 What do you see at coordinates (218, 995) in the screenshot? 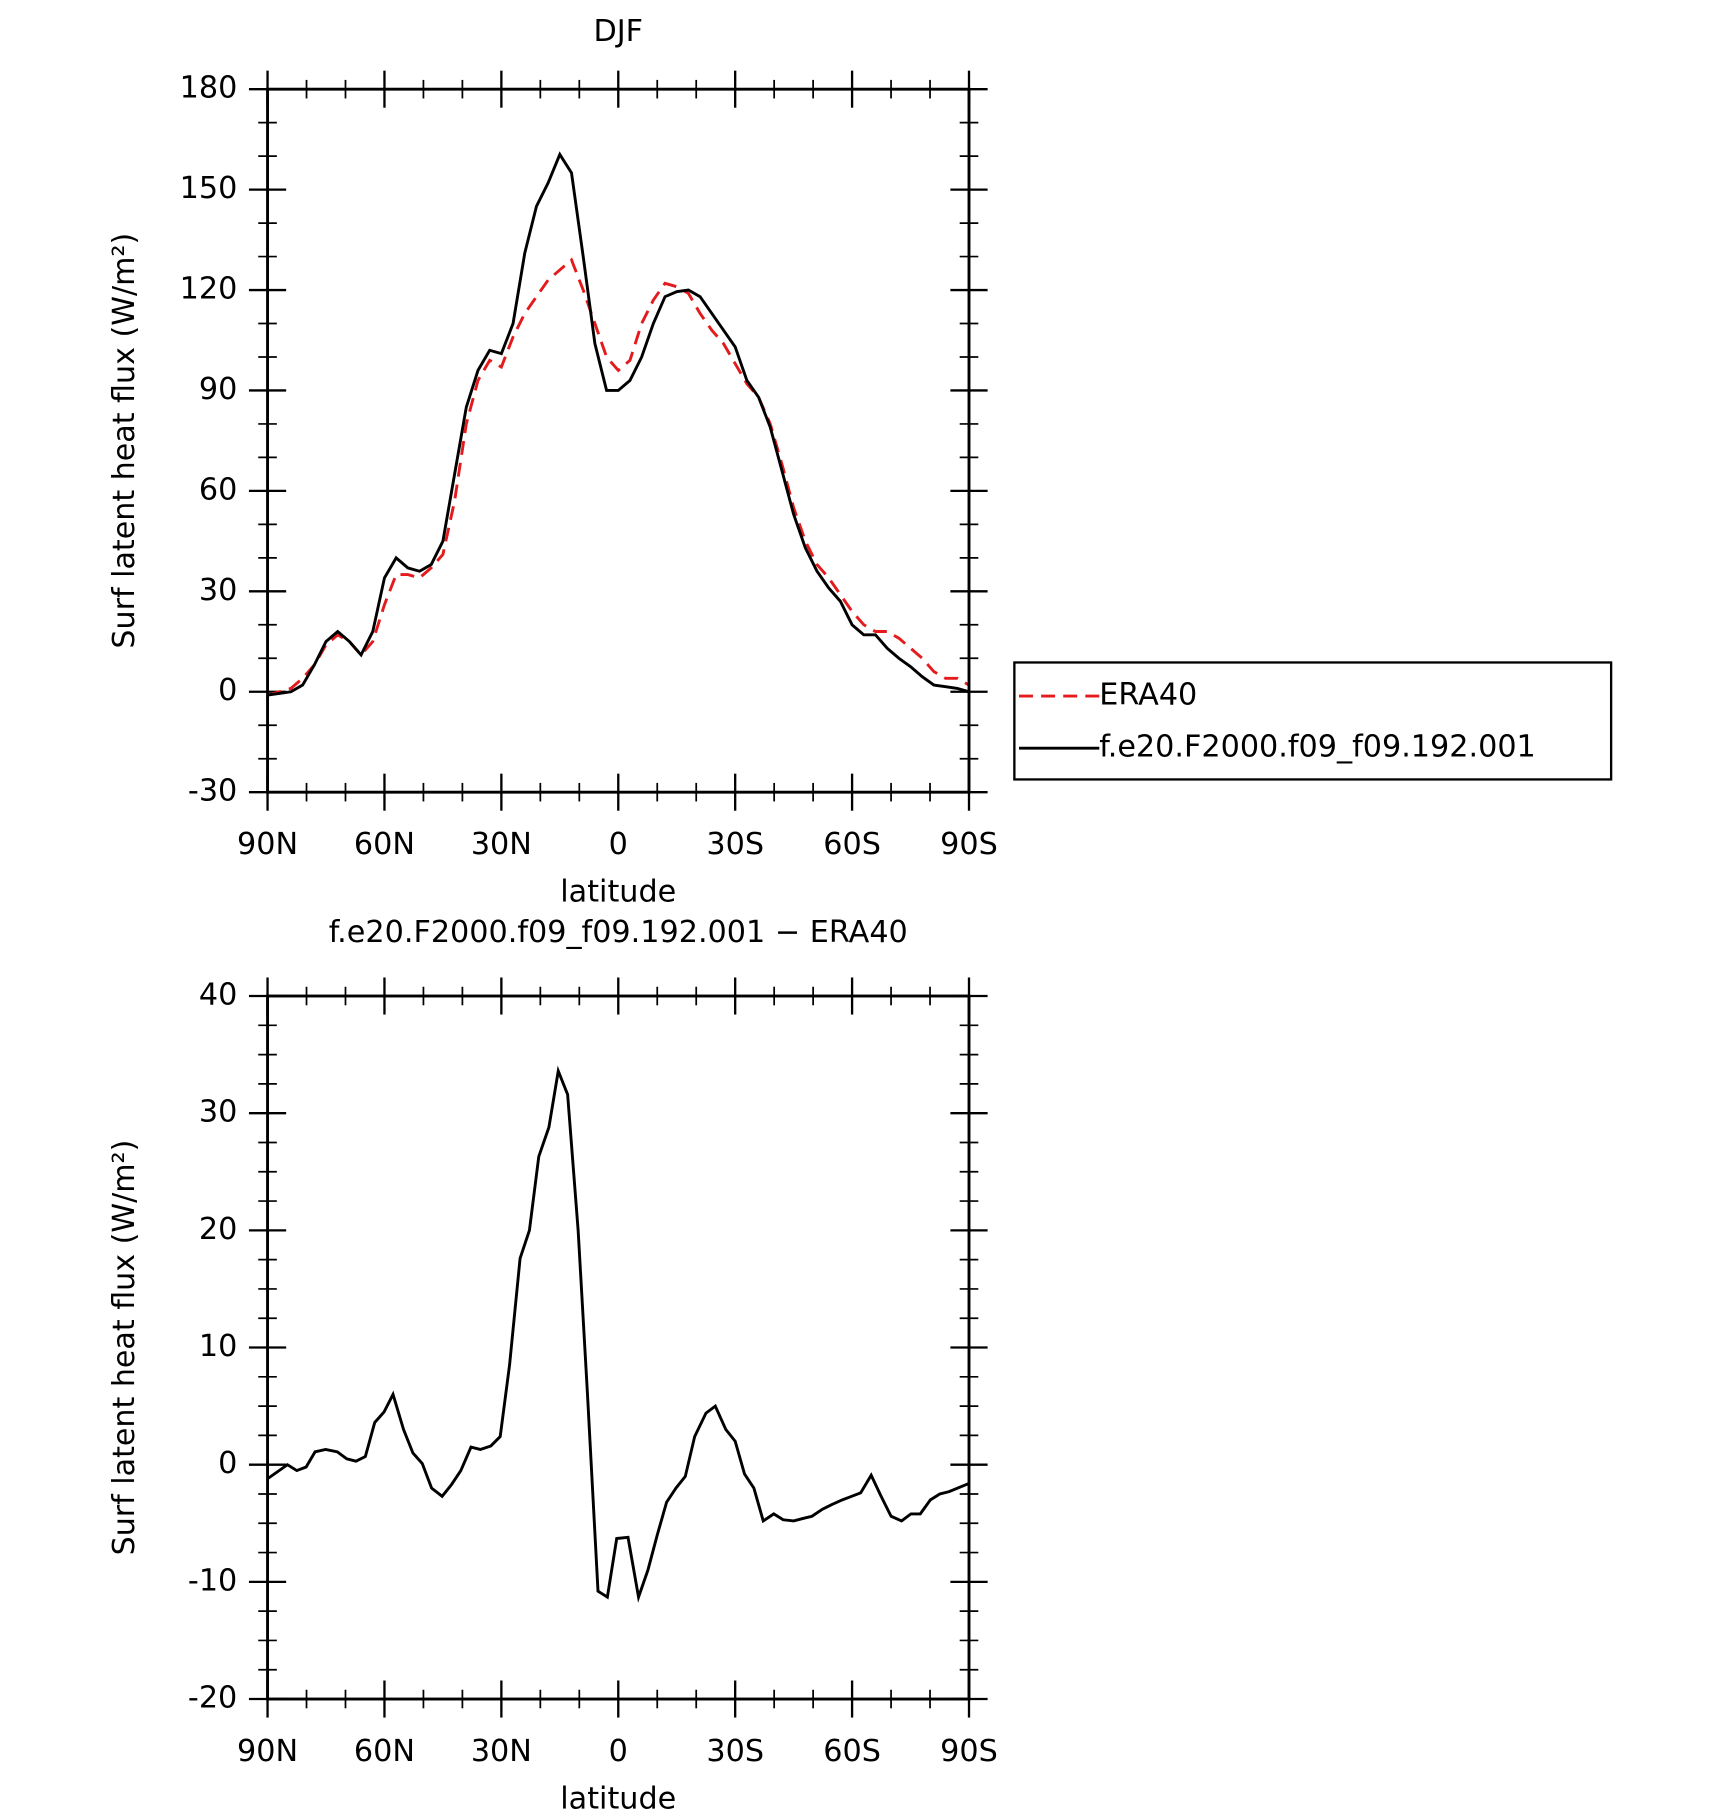
I see `y-tick-label: 40` at bounding box center [218, 995].